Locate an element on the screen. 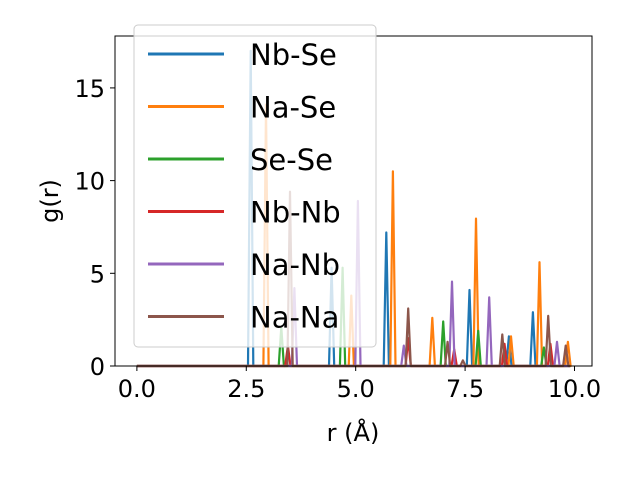  x-axis-label: r (Å) is located at coordinates (353, 432).